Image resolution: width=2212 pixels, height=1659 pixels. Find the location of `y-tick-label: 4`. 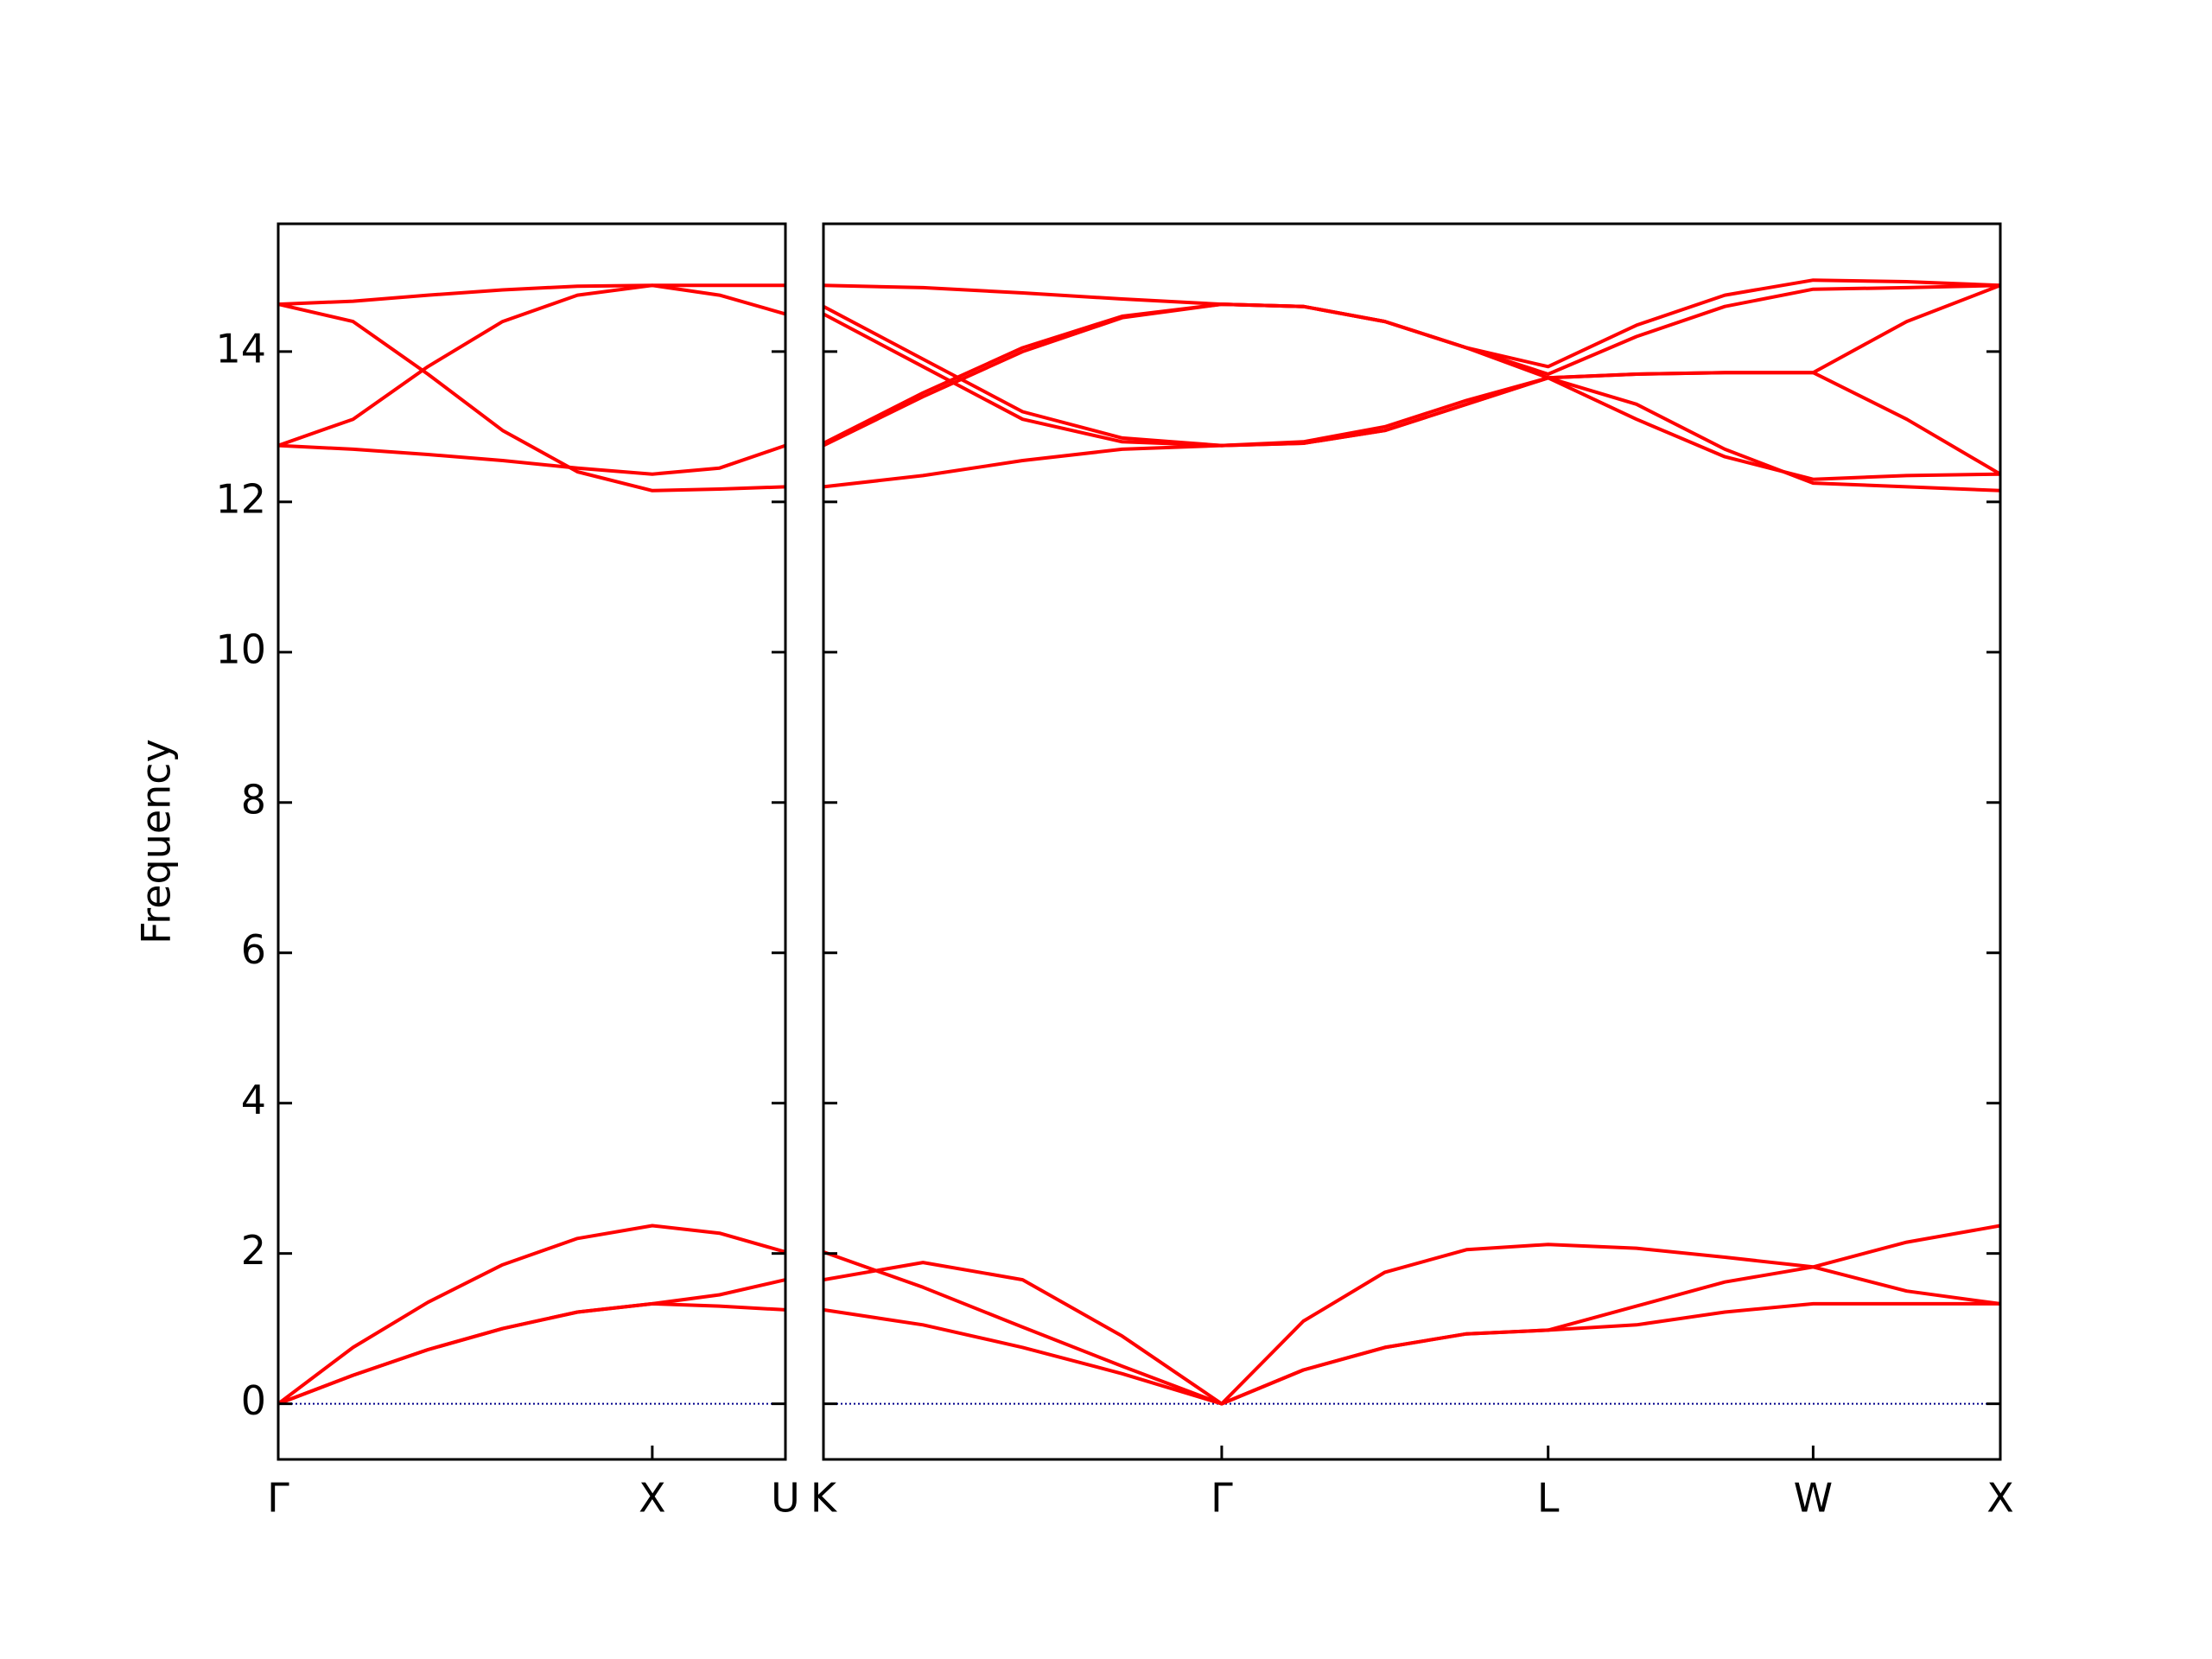

y-tick-label: 4 is located at coordinates (253, 1100).